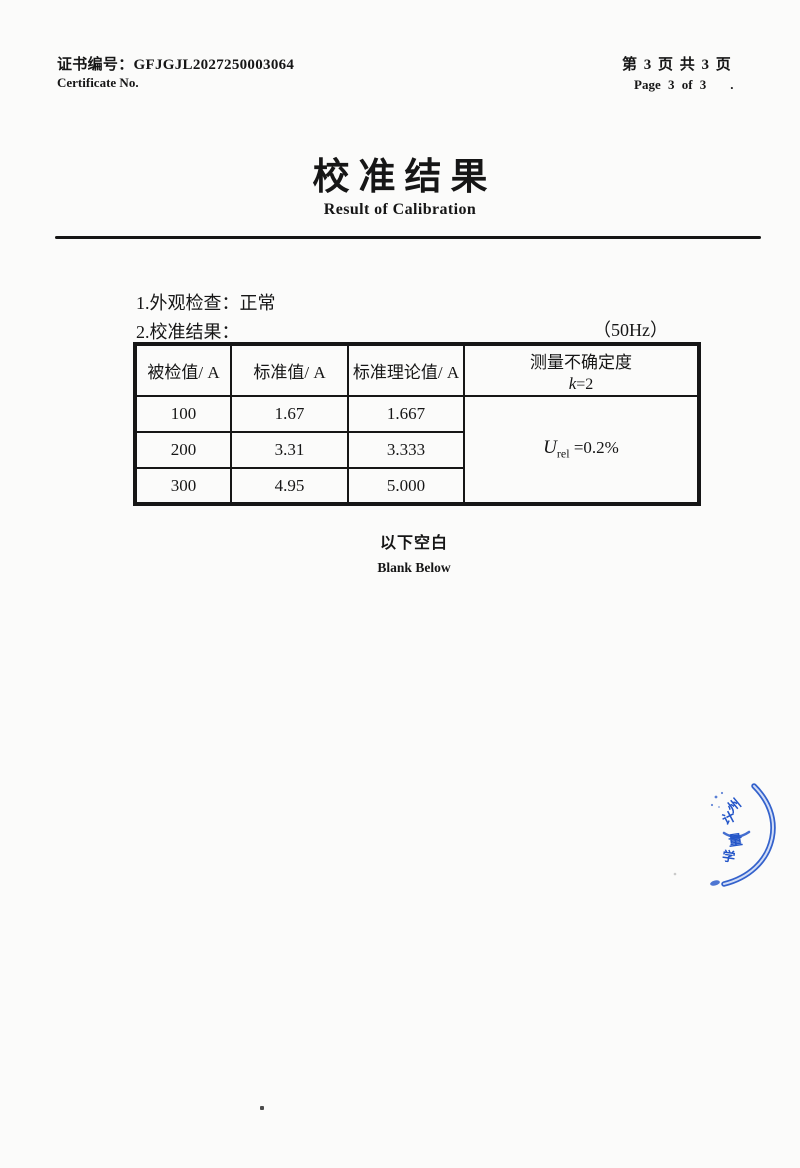 The width and height of the screenshot is (800, 1168). Describe the element at coordinates (563, 453) in the screenshot. I see `u-subscript: rel` at that location.